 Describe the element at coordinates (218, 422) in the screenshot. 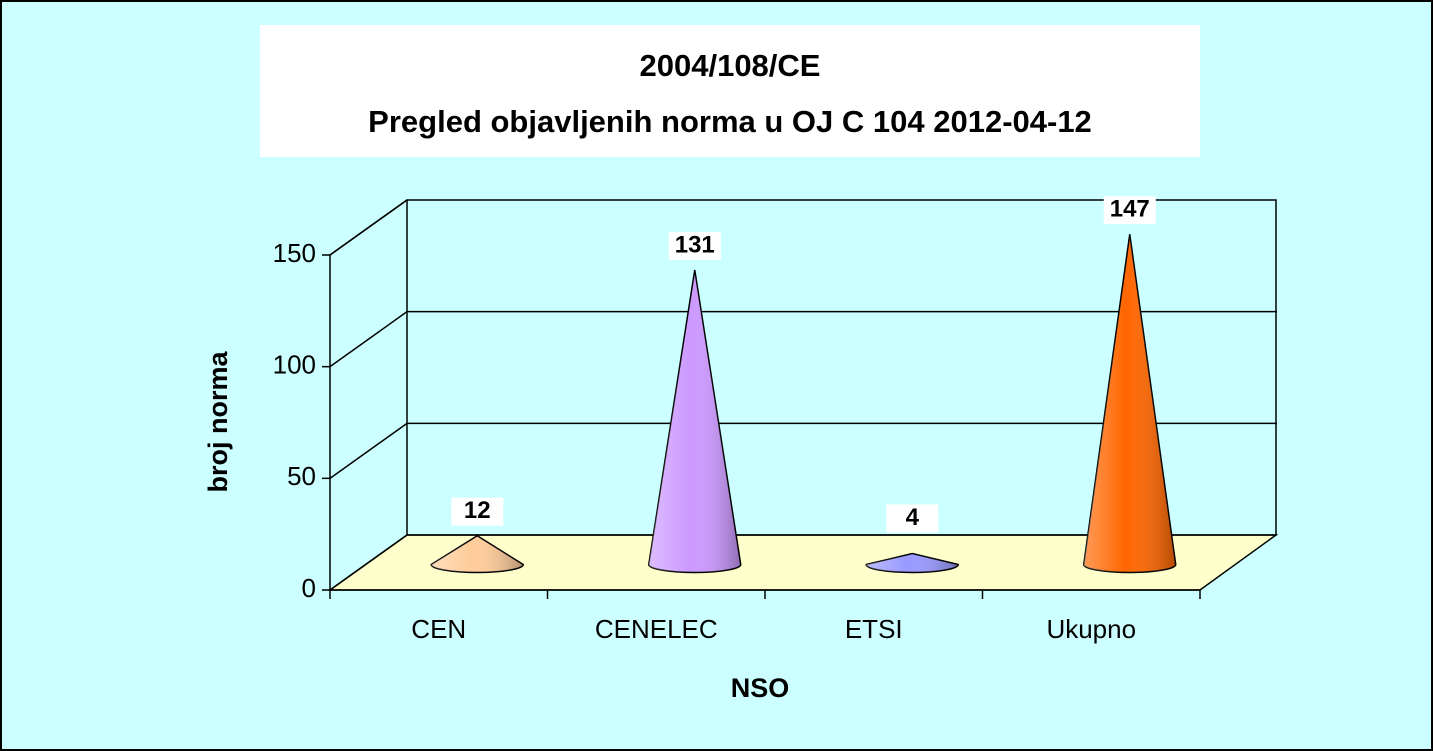

I see `y-axis-title: broj norma` at that location.